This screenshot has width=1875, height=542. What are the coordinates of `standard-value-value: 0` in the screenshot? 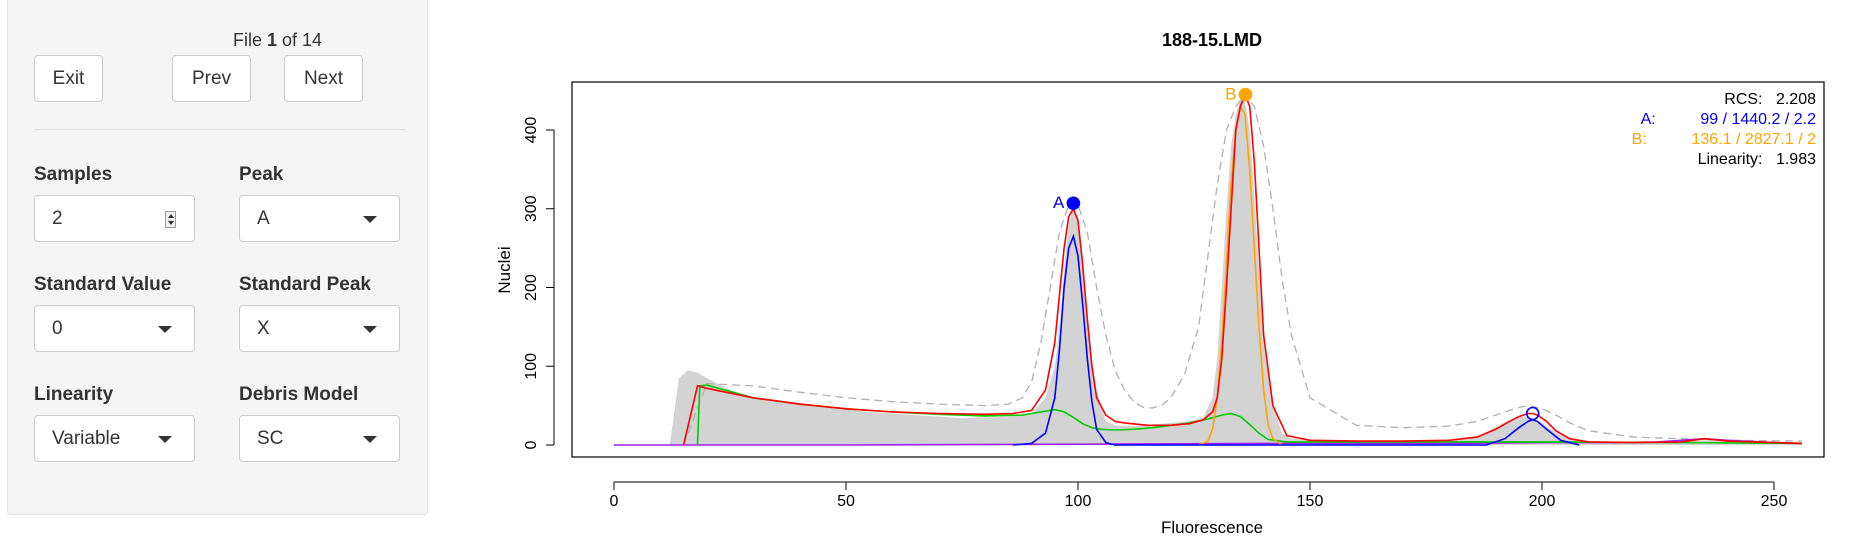 It's located at (57, 328).